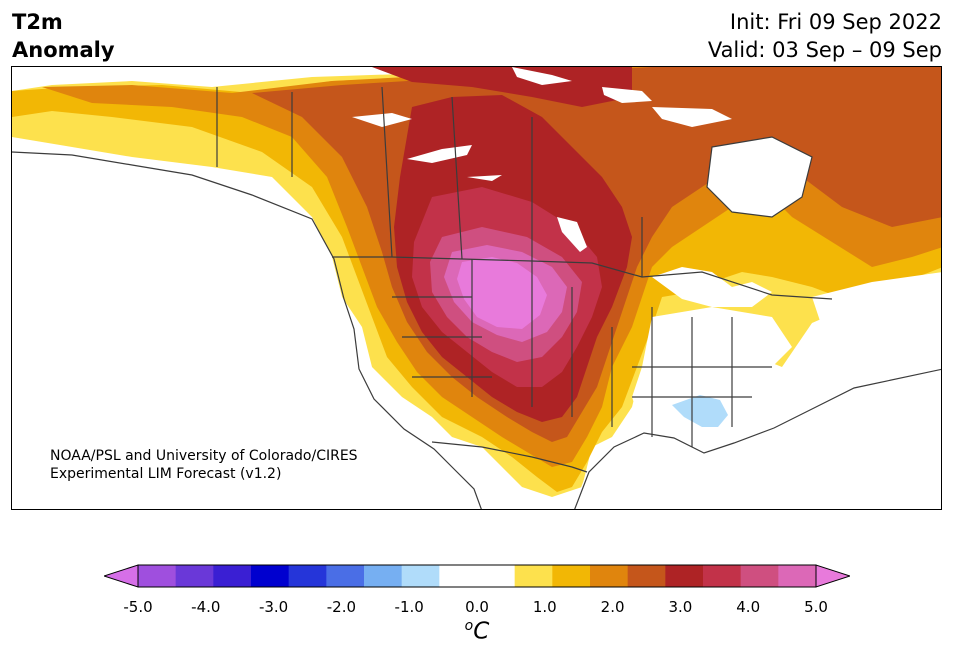 The height and width of the screenshot is (656, 953). What do you see at coordinates (712, 377) in the screenshot?
I see `band-neutral-se` at bounding box center [712, 377].